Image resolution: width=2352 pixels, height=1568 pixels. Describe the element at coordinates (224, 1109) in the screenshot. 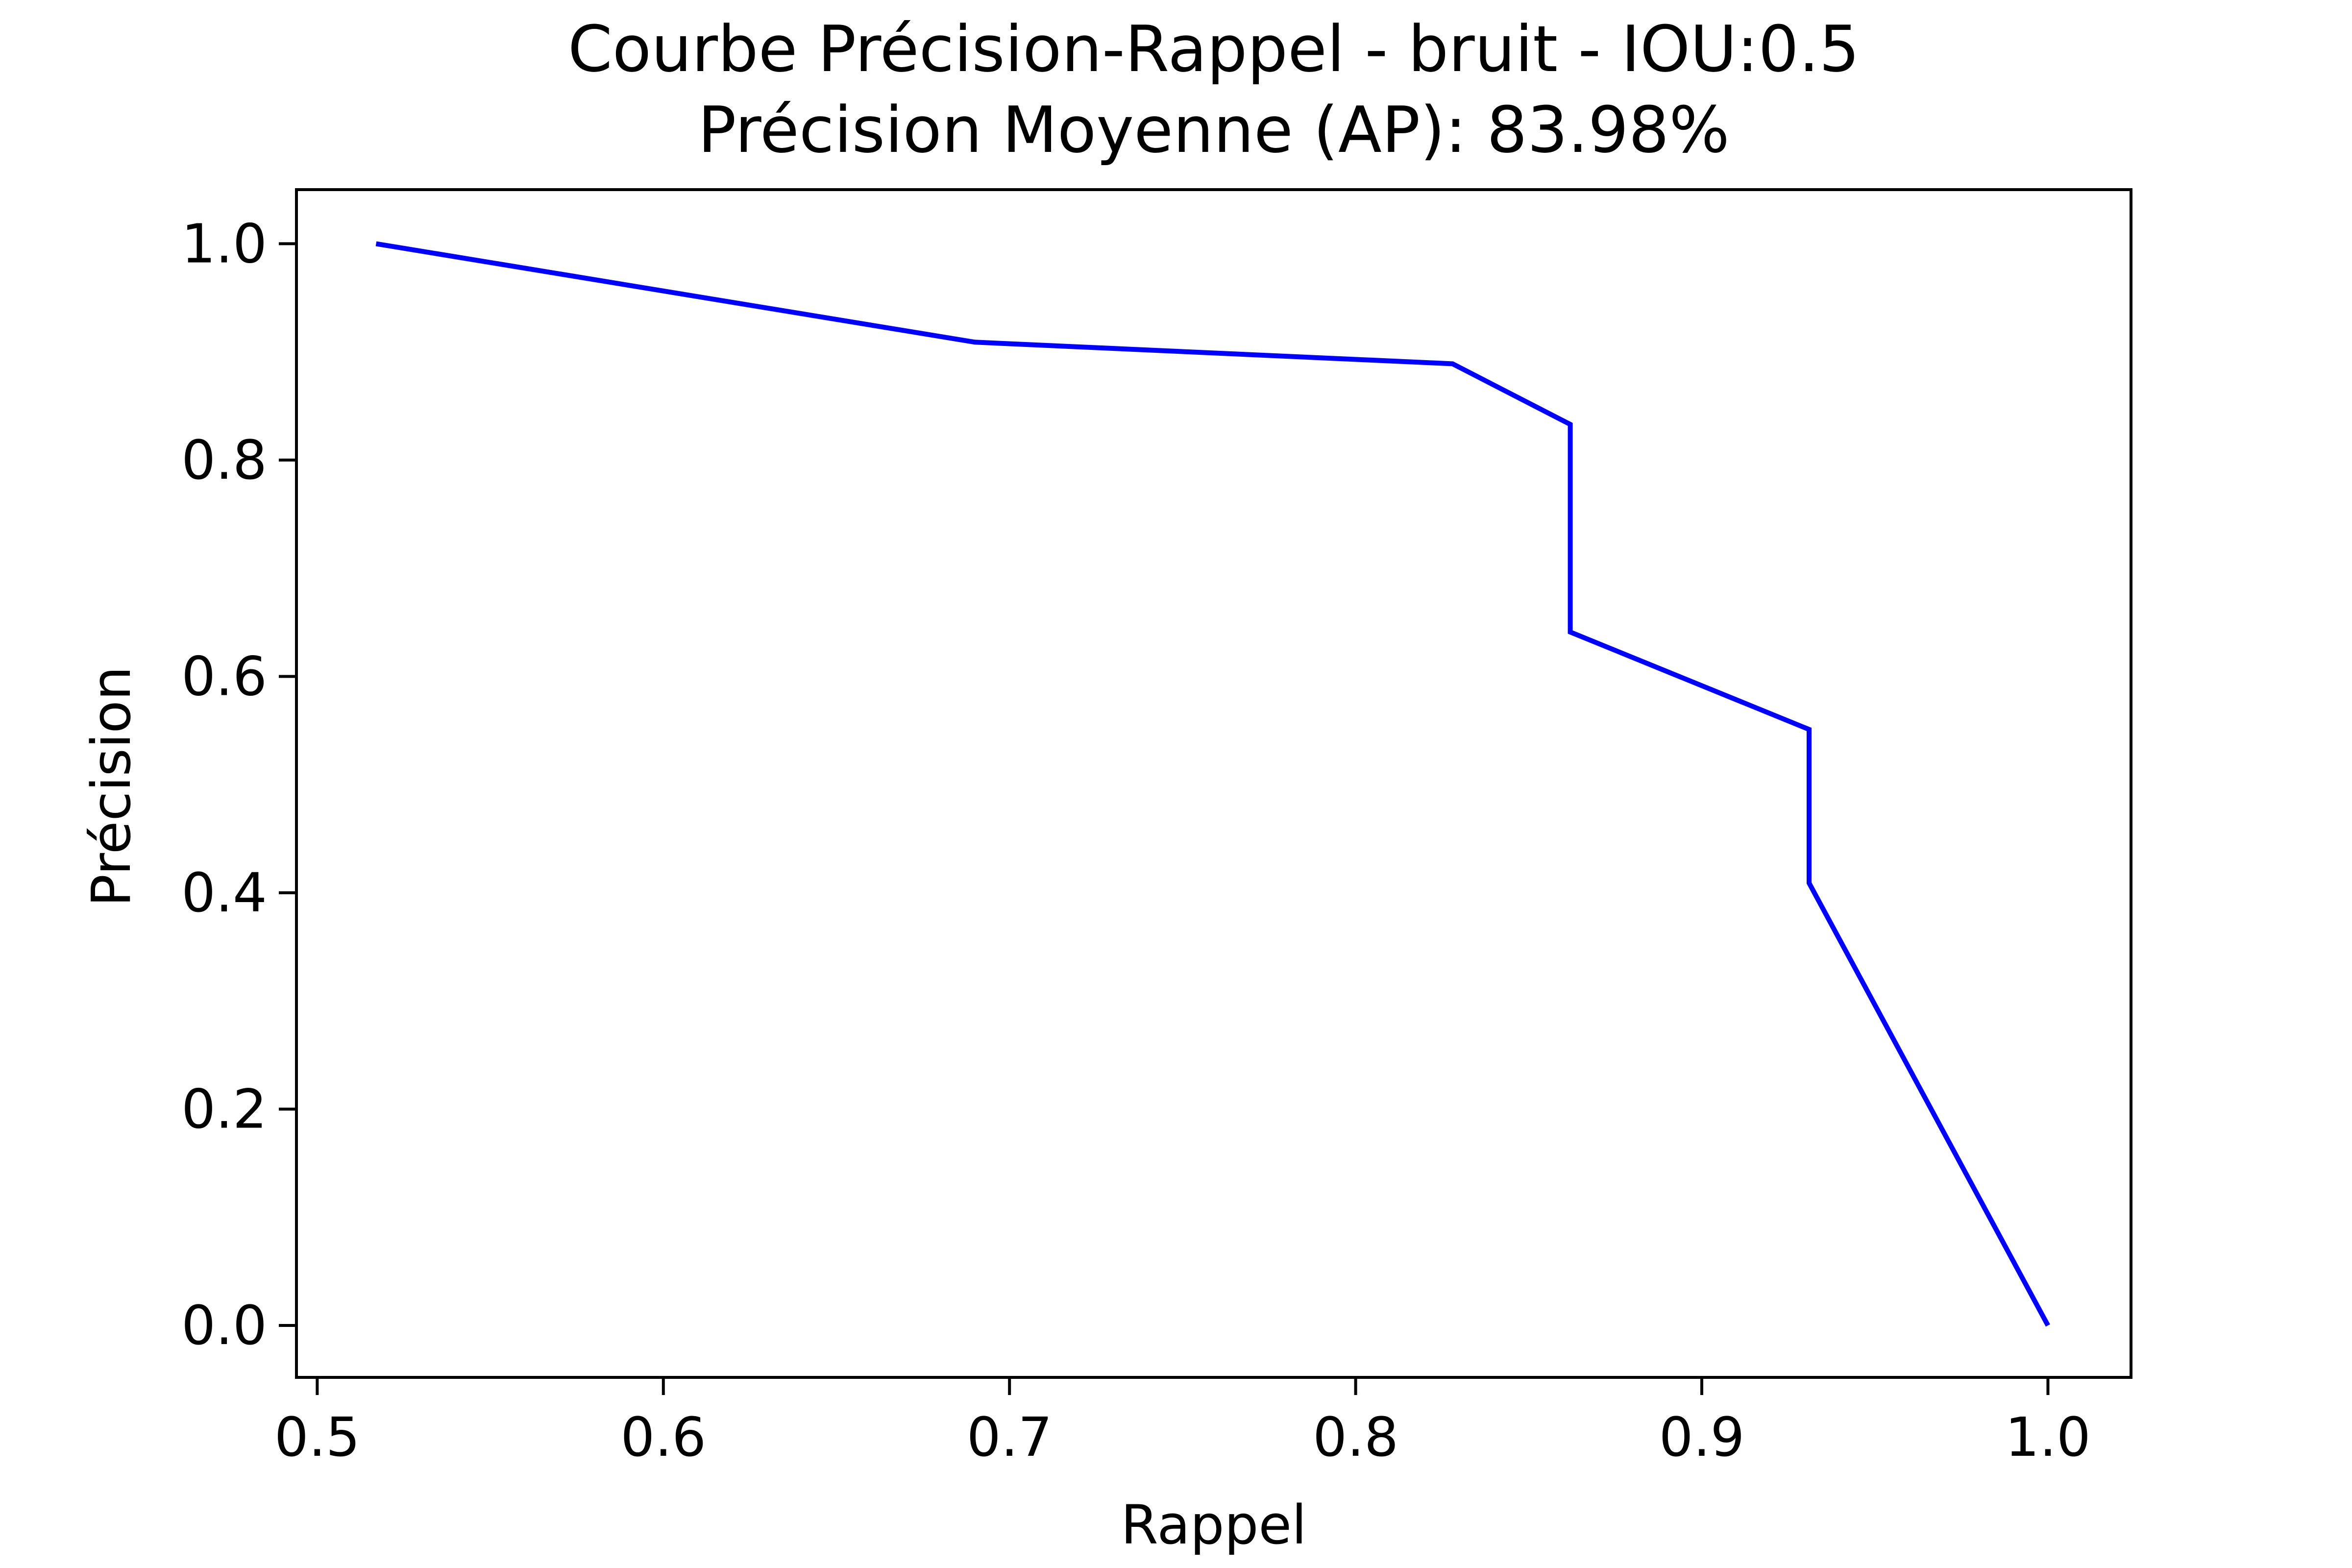

I see `y-tick-label: 0.2` at that location.